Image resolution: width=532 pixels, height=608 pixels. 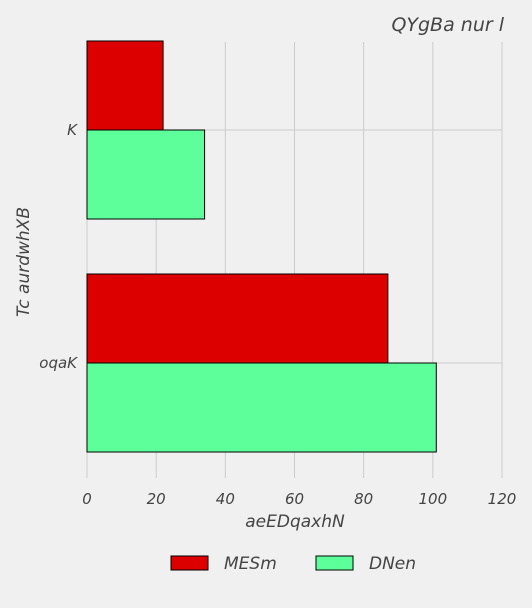 I want to click on y-tick-label: K, so click(x=72, y=130).